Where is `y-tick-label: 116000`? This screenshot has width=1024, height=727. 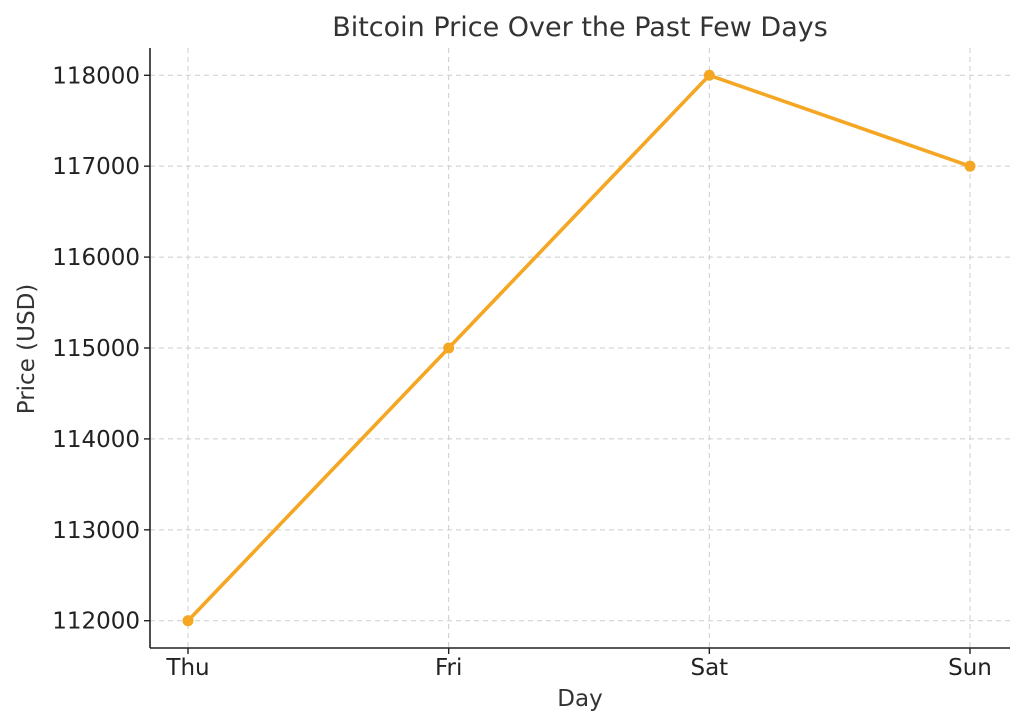
y-tick-label: 116000 is located at coordinates (96, 258).